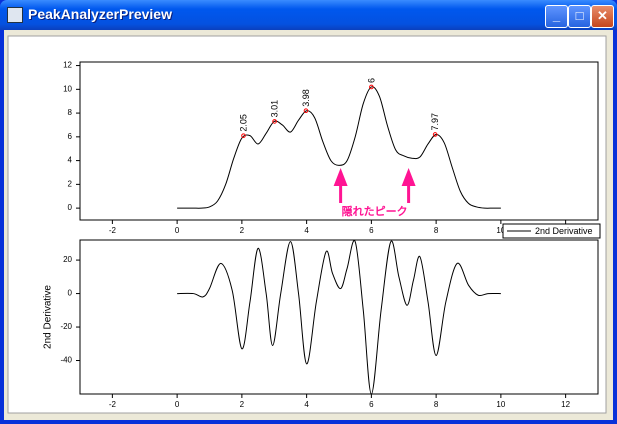  What do you see at coordinates (70, 112) in the screenshot?
I see `y-tick-label: 8` at bounding box center [70, 112].